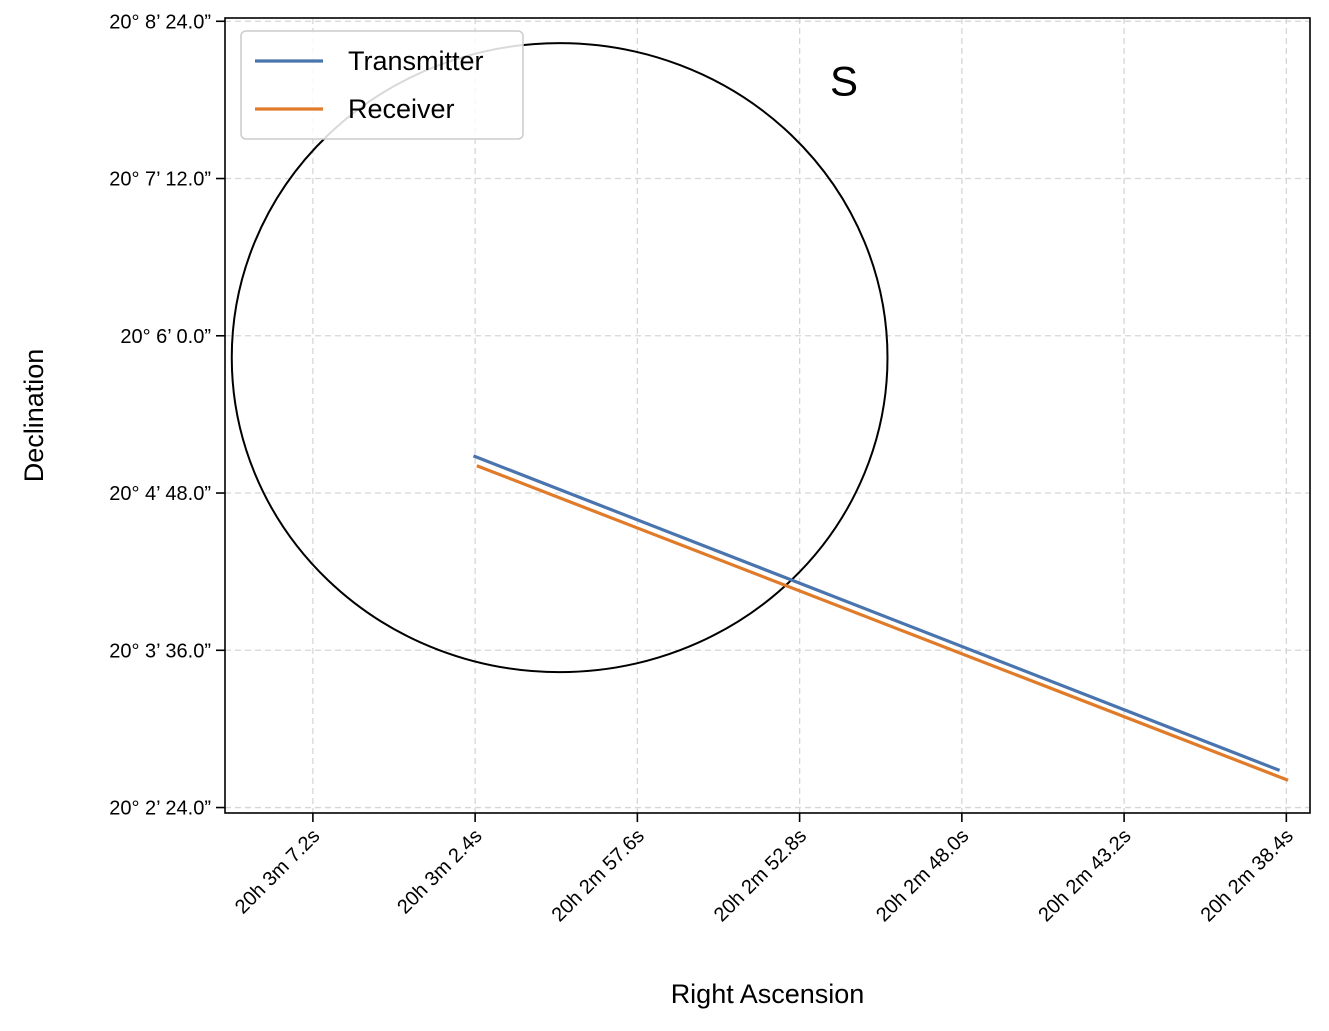 This screenshot has height=1031, width=1329. What do you see at coordinates (922, 875) in the screenshot?
I see `x-tick-label: 20h 2m 48.0s` at bounding box center [922, 875].